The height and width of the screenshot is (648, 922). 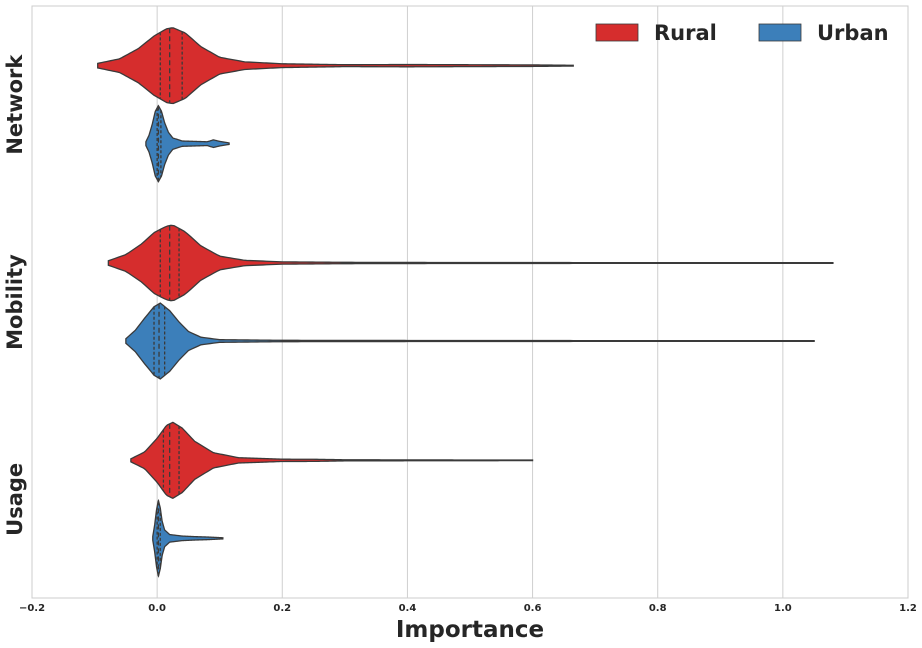 I want to click on y-category-label: Network, so click(x=15, y=104).